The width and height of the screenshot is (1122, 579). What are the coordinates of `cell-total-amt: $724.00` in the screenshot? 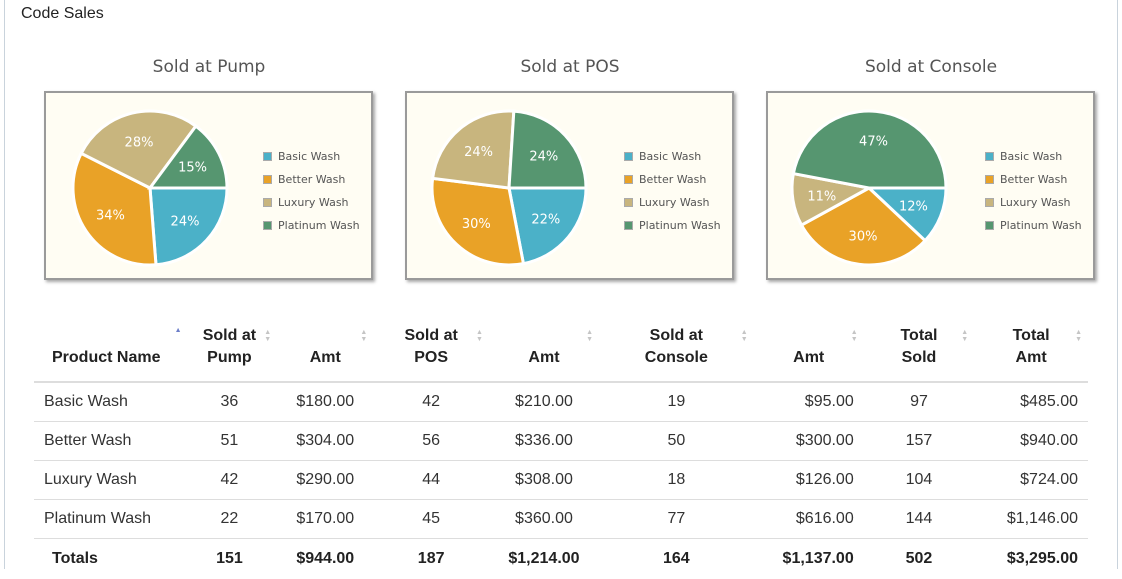 It's located at (1031, 480).